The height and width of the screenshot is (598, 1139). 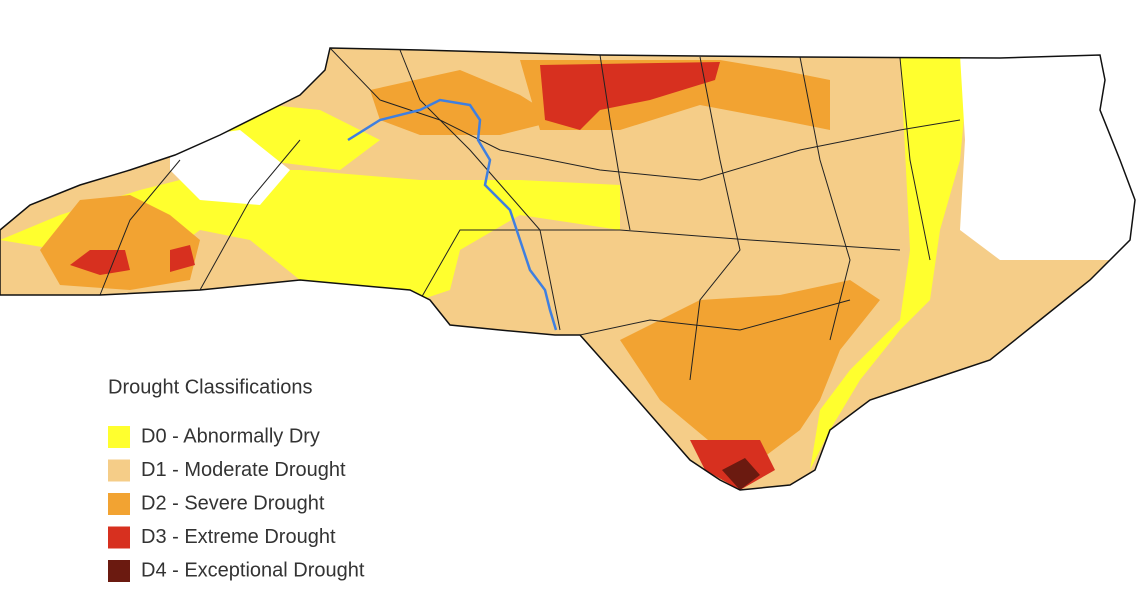 I want to click on d4-region, so click(x=741, y=474).